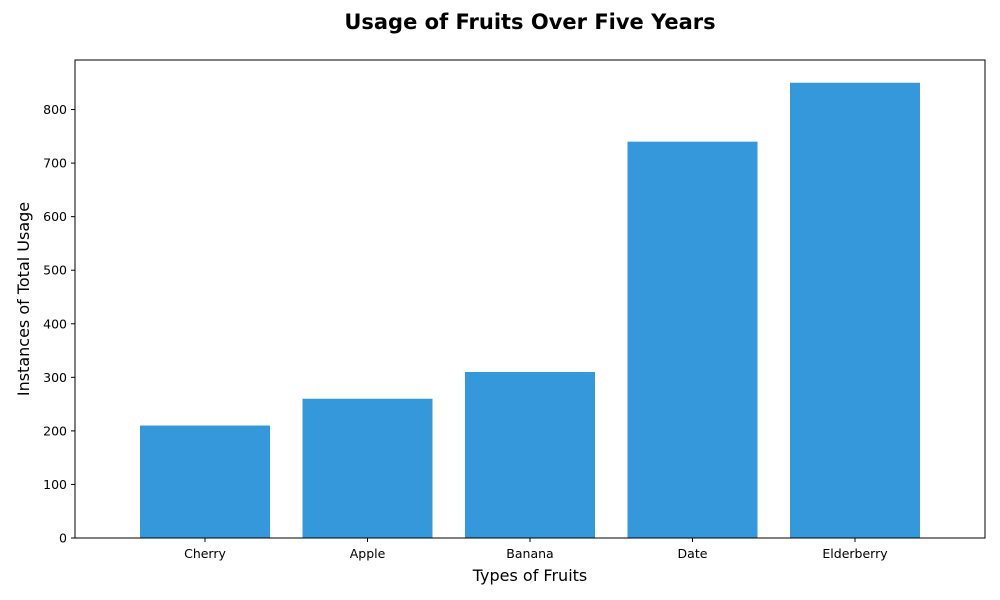 The width and height of the screenshot is (1000, 600). Describe the element at coordinates (55, 484) in the screenshot. I see `y-tick-label: 100` at that location.